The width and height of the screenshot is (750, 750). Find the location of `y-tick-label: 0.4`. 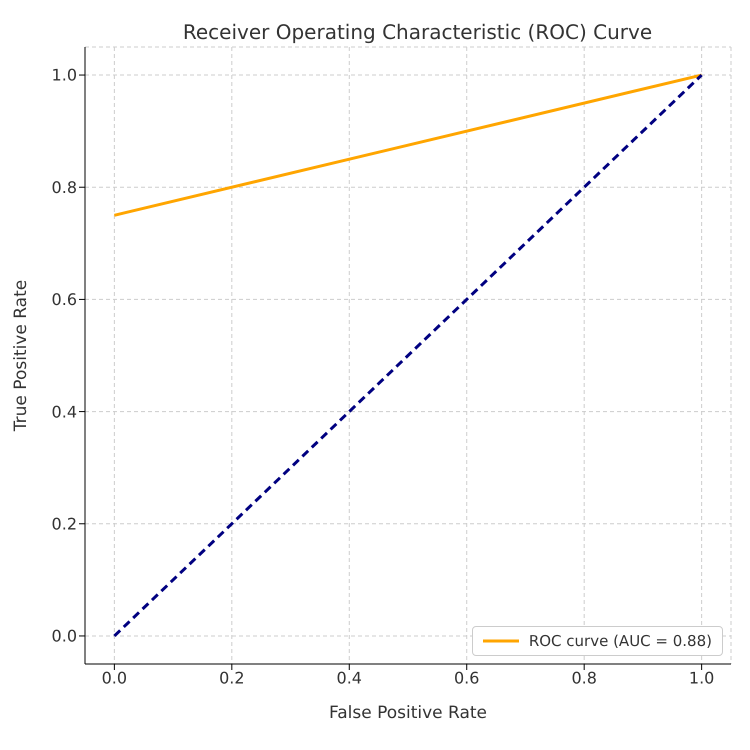

y-tick-label: 0.4 is located at coordinates (64, 412).